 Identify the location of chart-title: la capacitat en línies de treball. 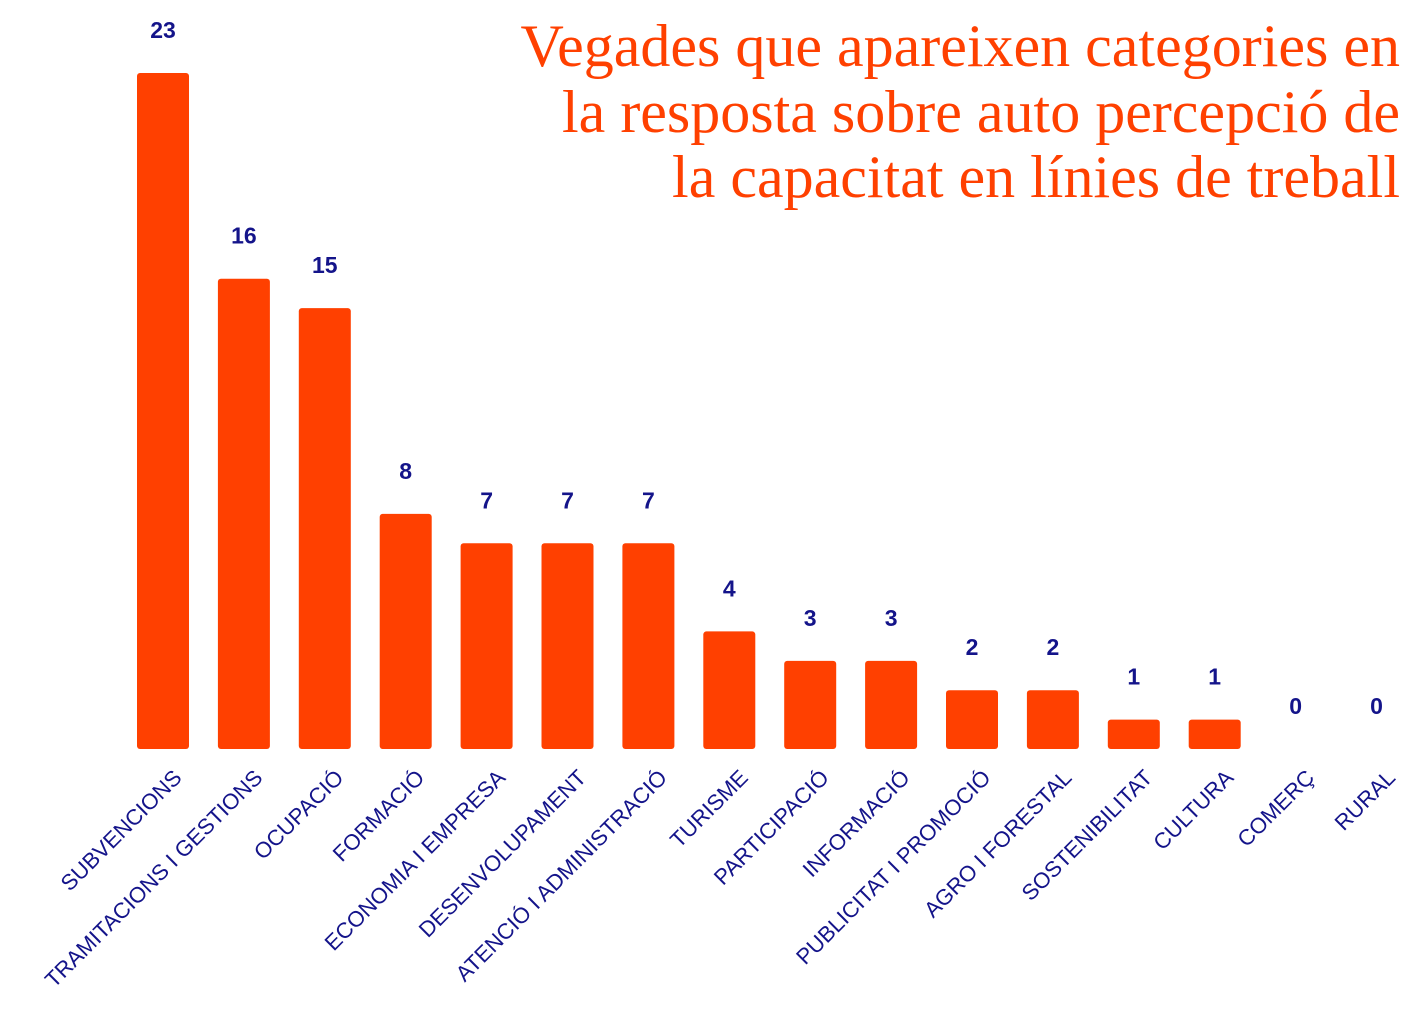
(1036, 177).